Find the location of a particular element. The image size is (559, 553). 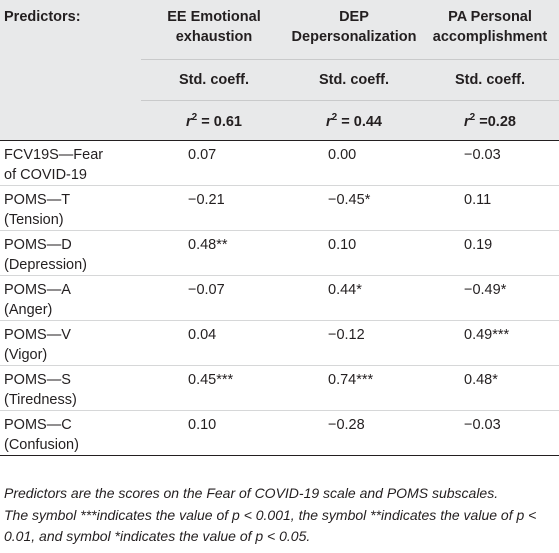

header-row-r2: r2 = 0.61 r2 = 0.44 r2 =0.28 is located at coordinates (279, 120).